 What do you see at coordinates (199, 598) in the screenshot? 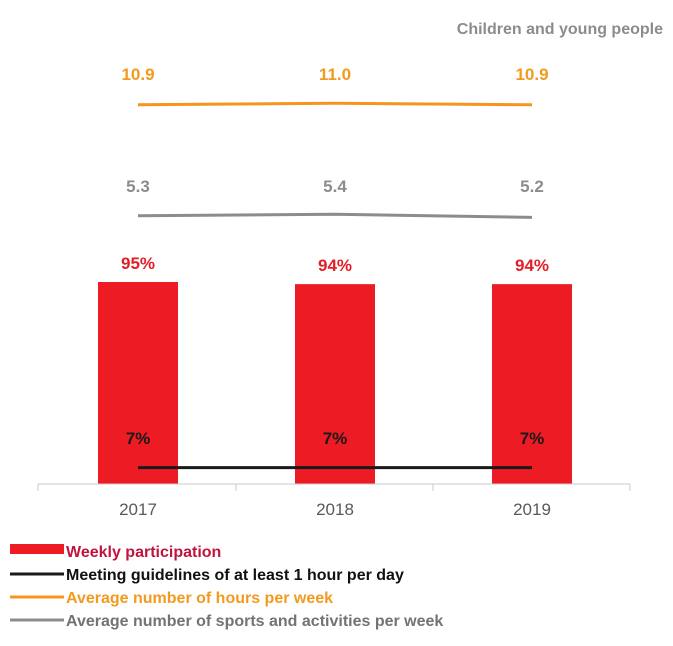
I see `legend-label: Average number of hours per week` at bounding box center [199, 598].